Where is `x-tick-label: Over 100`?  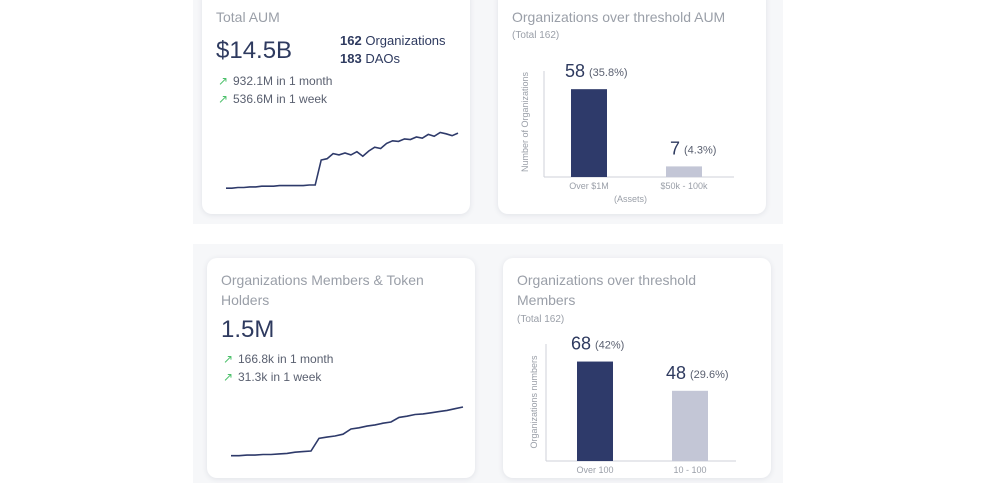
x-tick-label: Over 100 is located at coordinates (594, 470).